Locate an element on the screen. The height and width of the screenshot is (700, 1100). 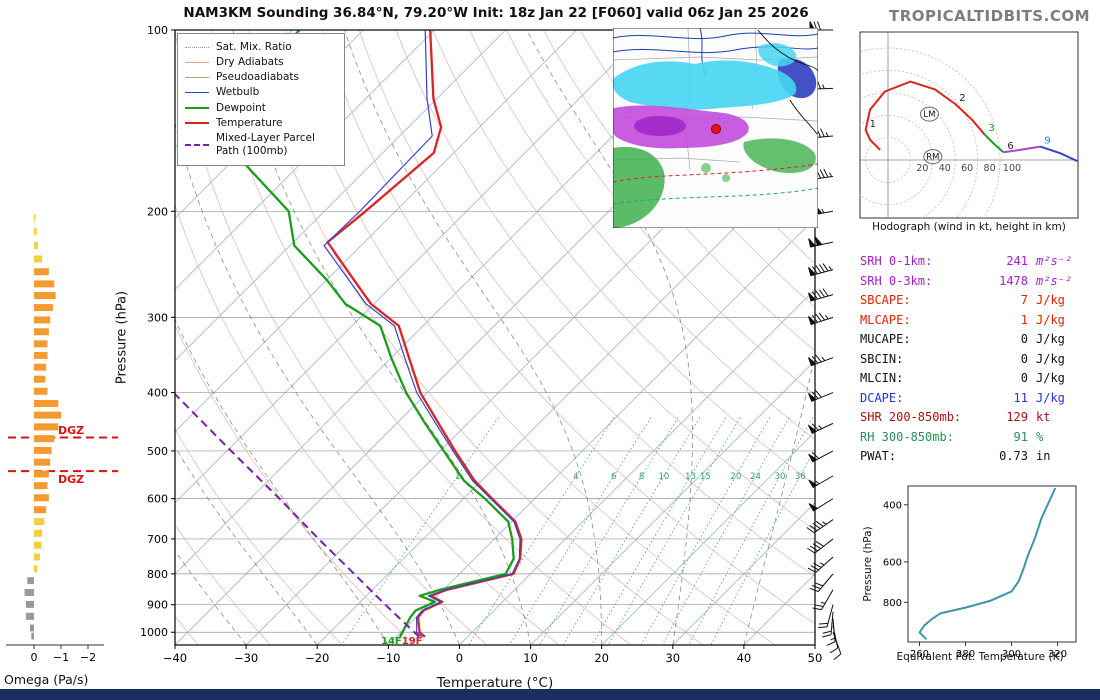
map-red-contour is located at coordinates (715, 173).